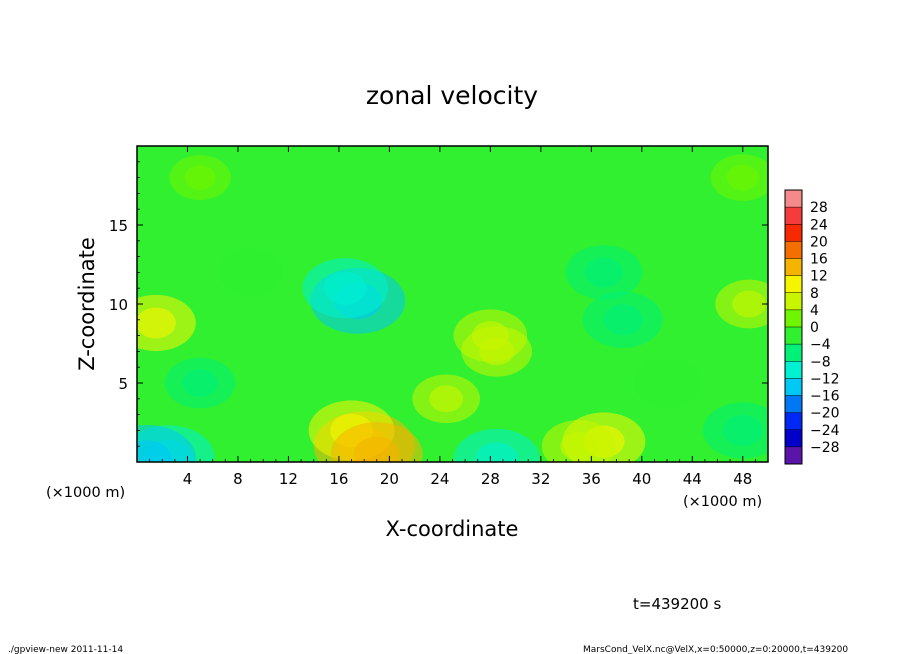 This screenshot has height=654, width=904. What do you see at coordinates (118, 305) in the screenshot?
I see `y-tick-label-1: 10` at bounding box center [118, 305].